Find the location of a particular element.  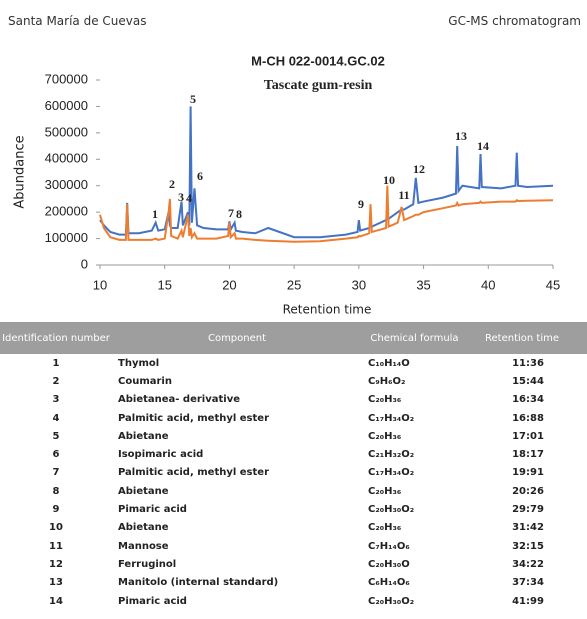

table-cell: C₂₁H₃₂O₂ is located at coordinates (391, 455).